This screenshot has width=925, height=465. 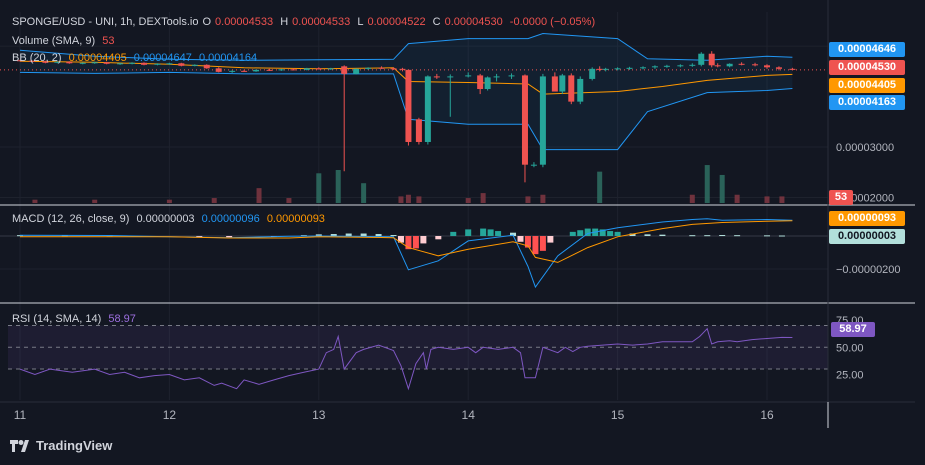 I want to click on close-value: 0.00004530, so click(x=473, y=22).